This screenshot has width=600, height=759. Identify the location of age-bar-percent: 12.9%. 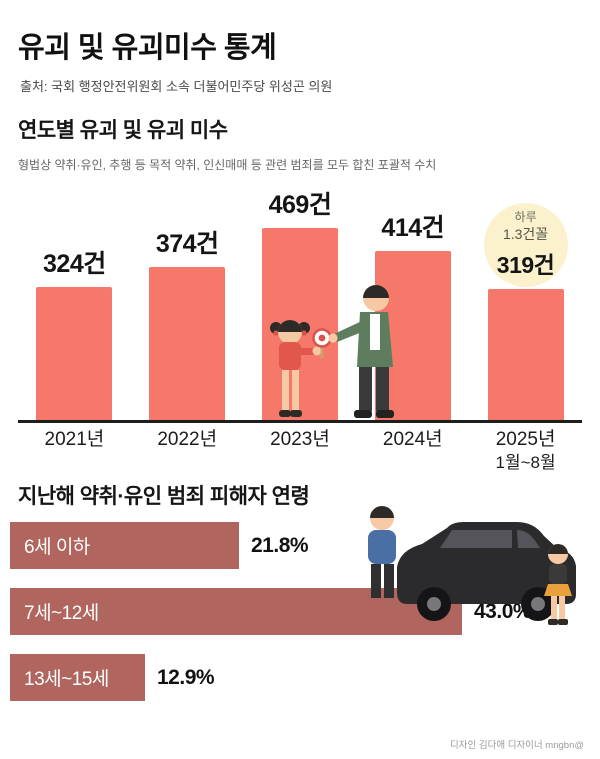
(186, 677).